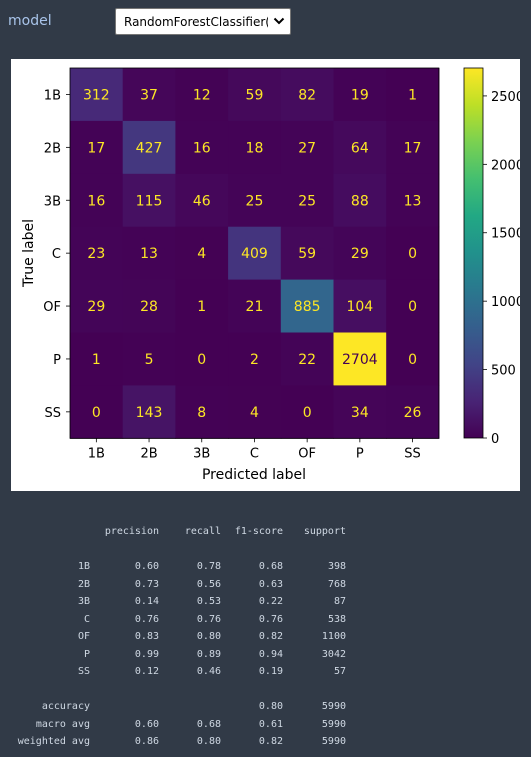 The image size is (531, 757). What do you see at coordinates (208, 619) in the screenshot?
I see `report-cell-recall: 0.76` at bounding box center [208, 619].